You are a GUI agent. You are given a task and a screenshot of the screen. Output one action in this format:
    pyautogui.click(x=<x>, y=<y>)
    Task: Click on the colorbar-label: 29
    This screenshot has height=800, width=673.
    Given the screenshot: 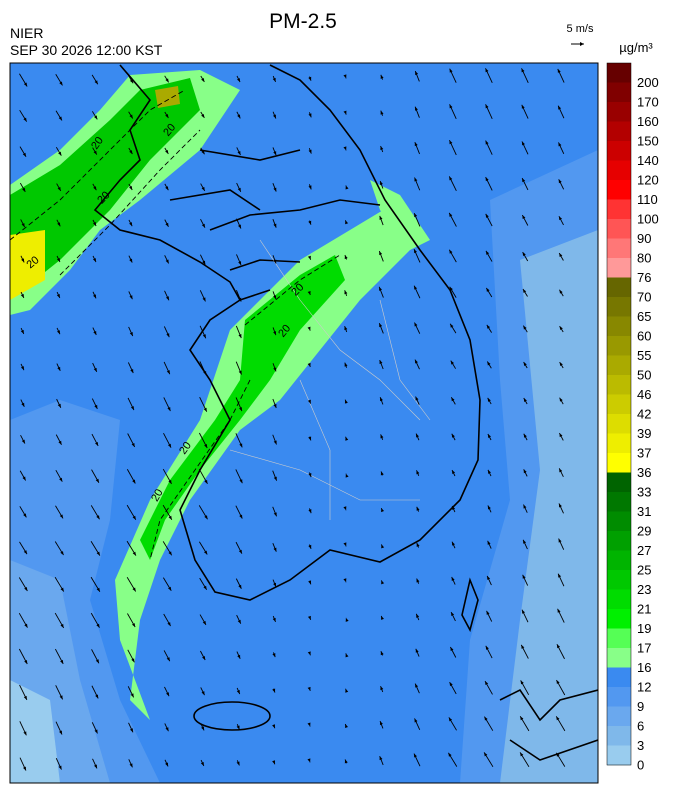 What is the action you would take?
    pyautogui.click(x=644, y=531)
    